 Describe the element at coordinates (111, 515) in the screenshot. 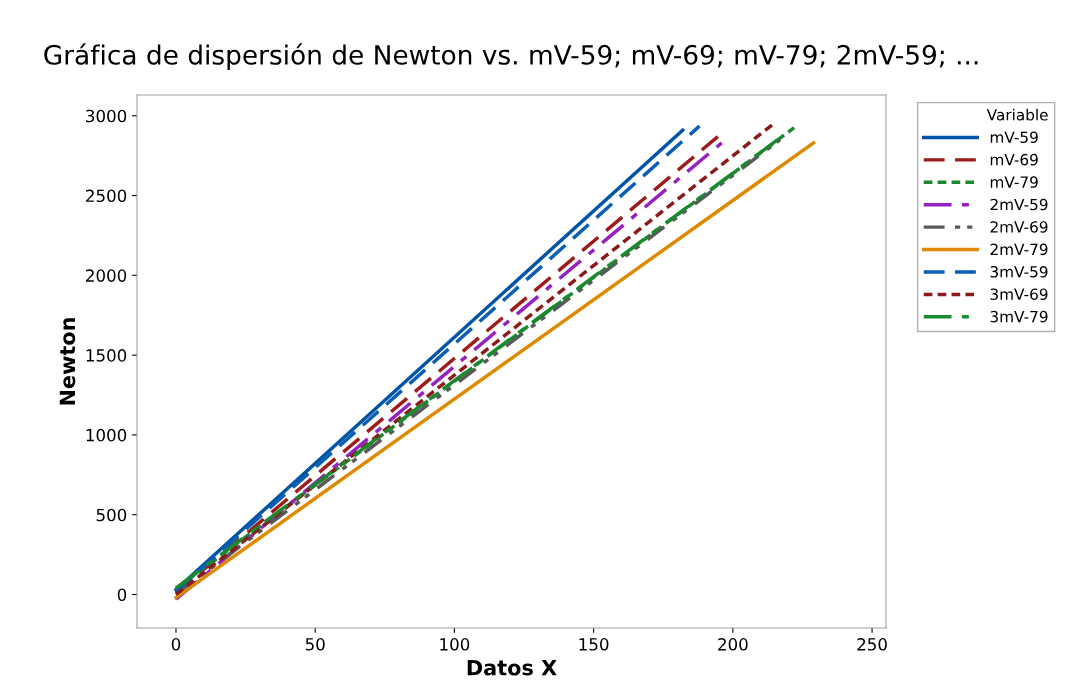

I see `y-tick-label: 500` at that location.